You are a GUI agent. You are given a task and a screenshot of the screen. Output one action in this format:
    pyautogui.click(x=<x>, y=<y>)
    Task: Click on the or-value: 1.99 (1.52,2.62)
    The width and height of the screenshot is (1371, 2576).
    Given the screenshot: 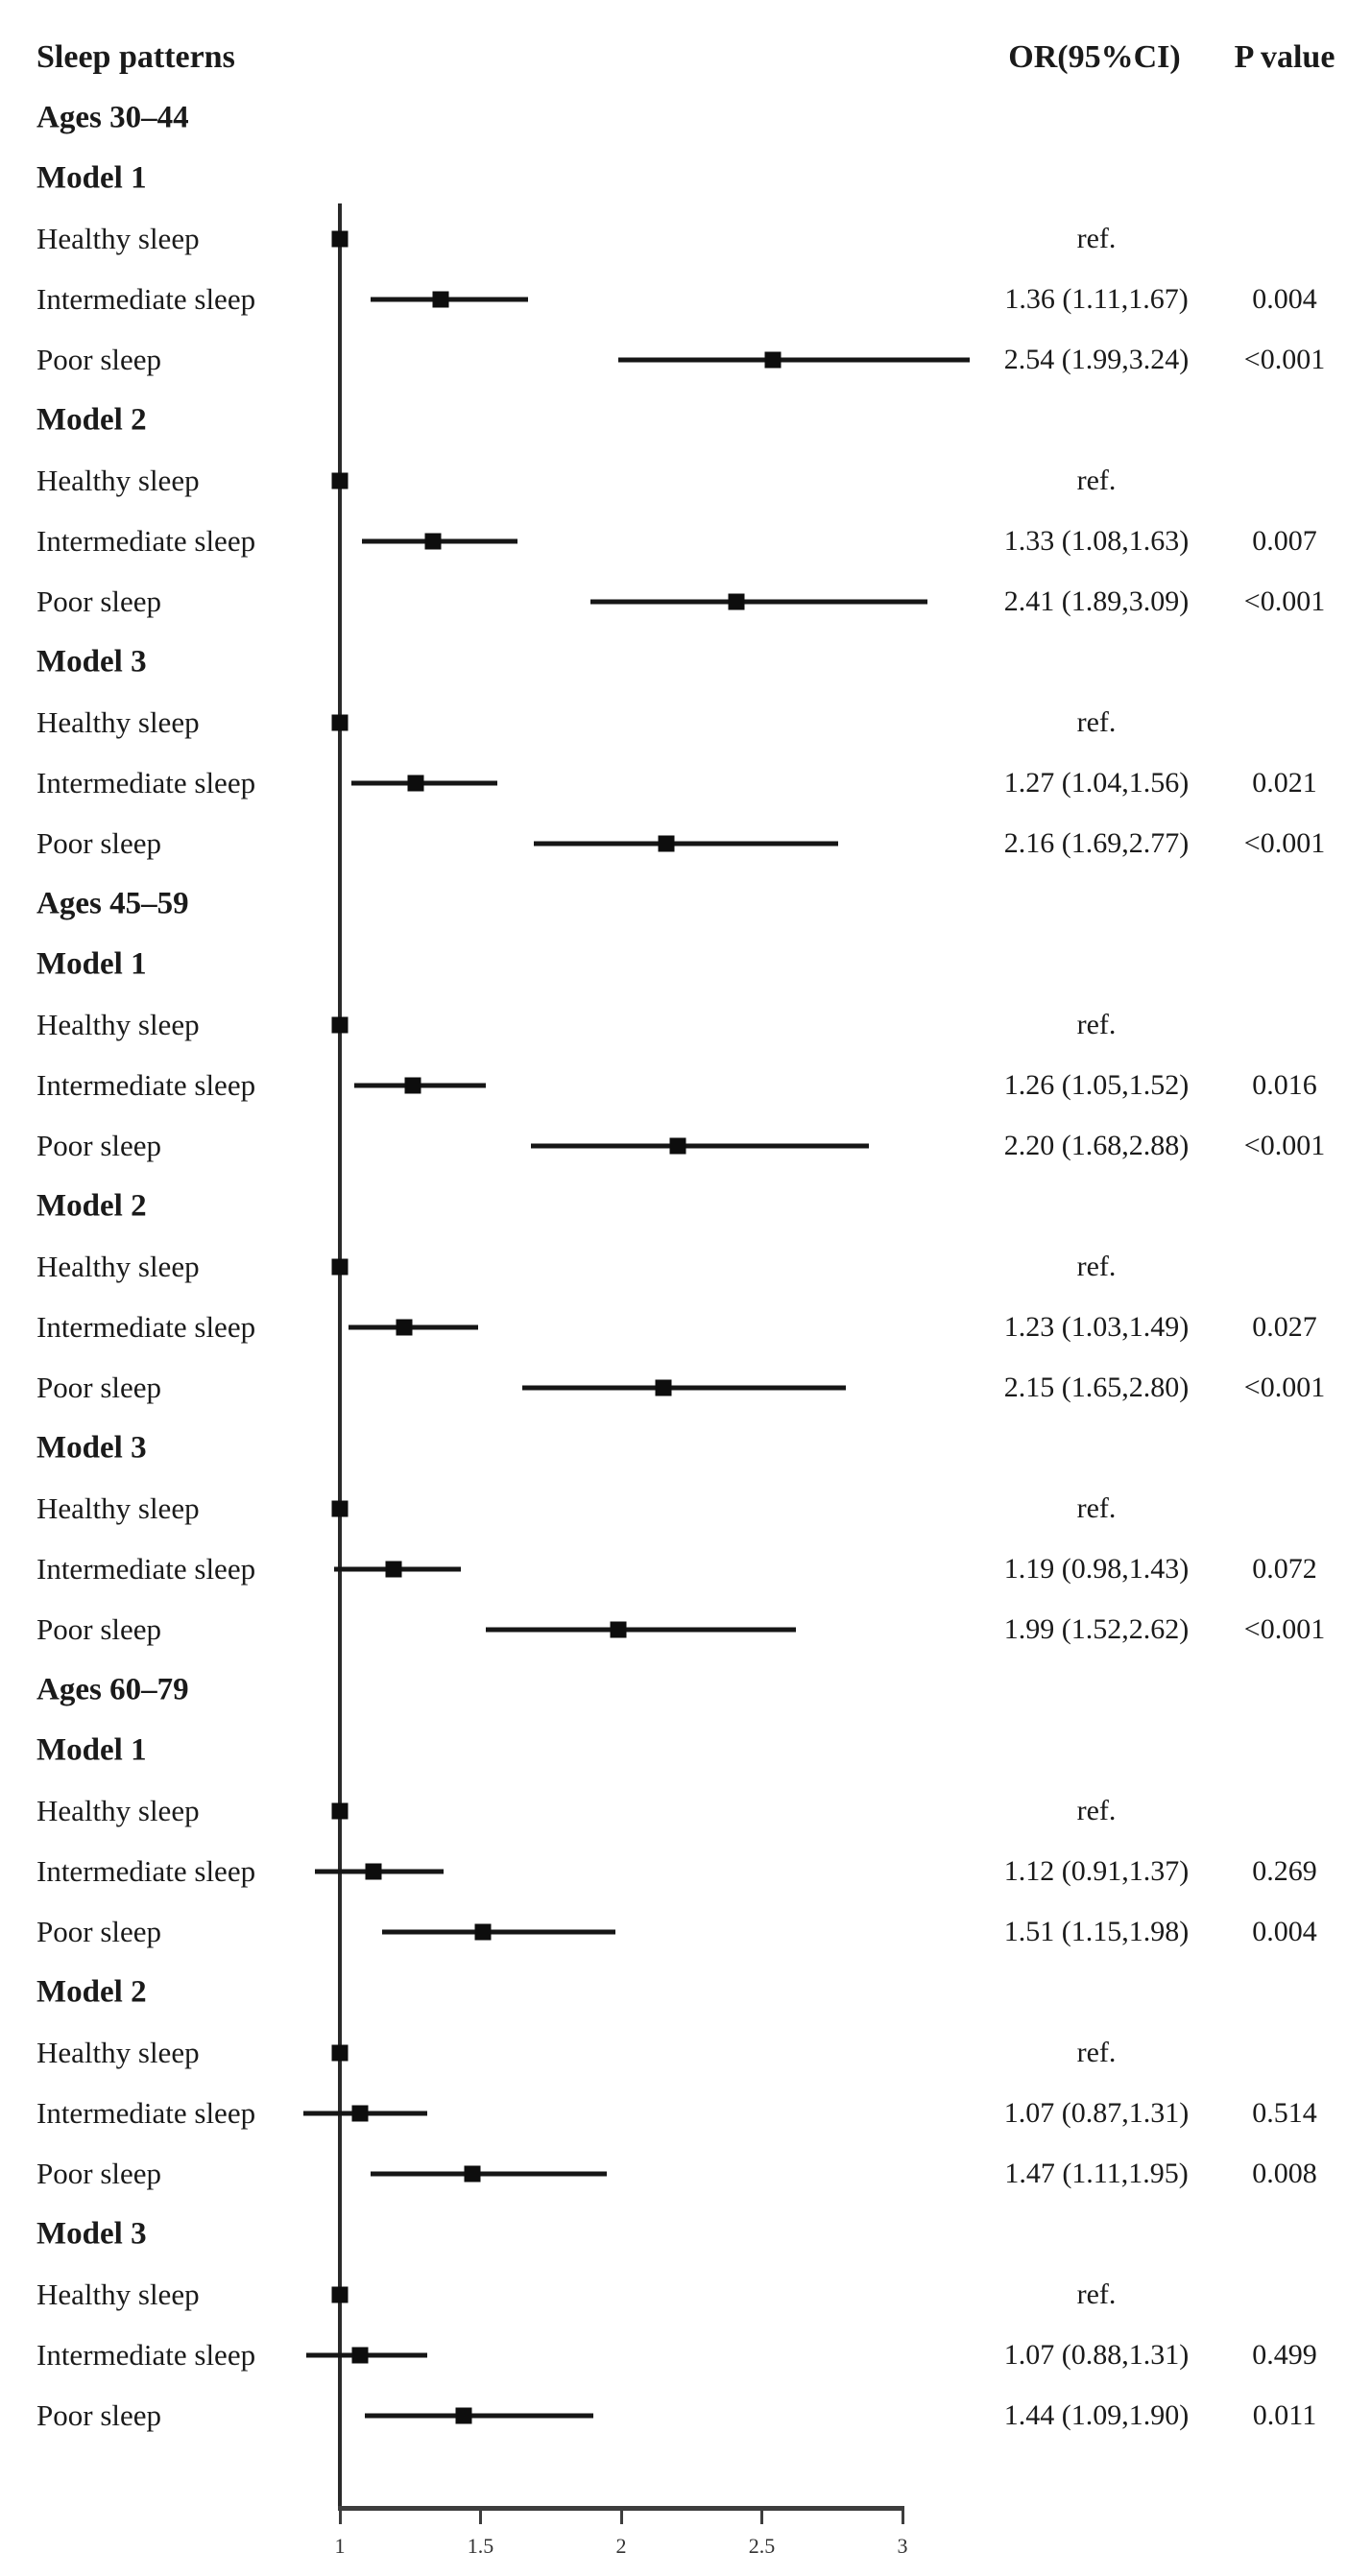 What is the action you would take?
    pyautogui.click(x=1097, y=1629)
    